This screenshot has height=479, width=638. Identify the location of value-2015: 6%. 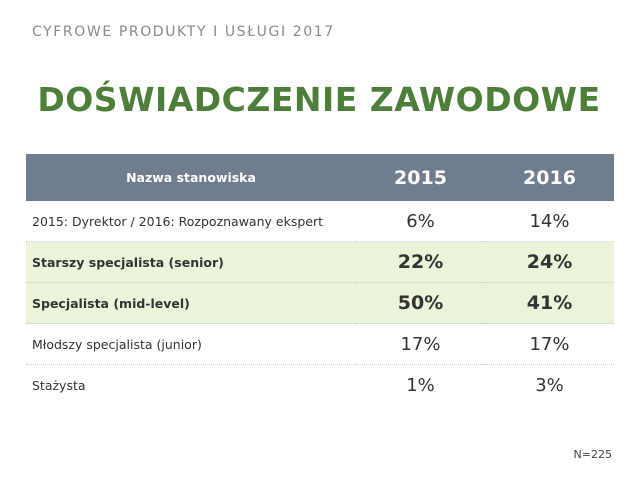
(420, 221).